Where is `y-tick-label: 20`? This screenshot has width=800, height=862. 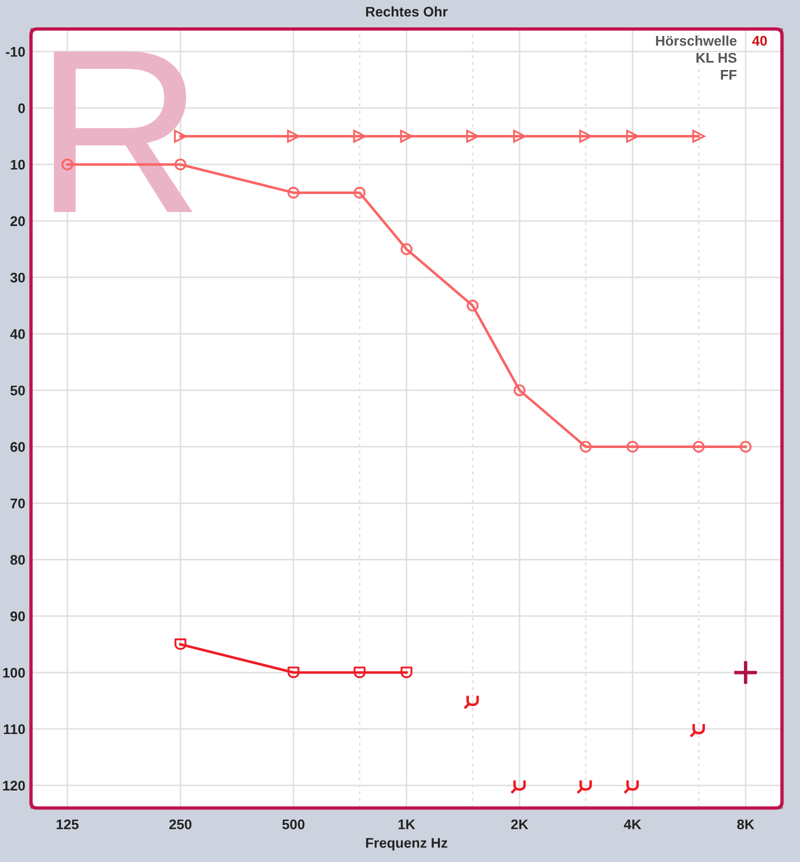
y-tick-label: 20 is located at coordinates (17, 221).